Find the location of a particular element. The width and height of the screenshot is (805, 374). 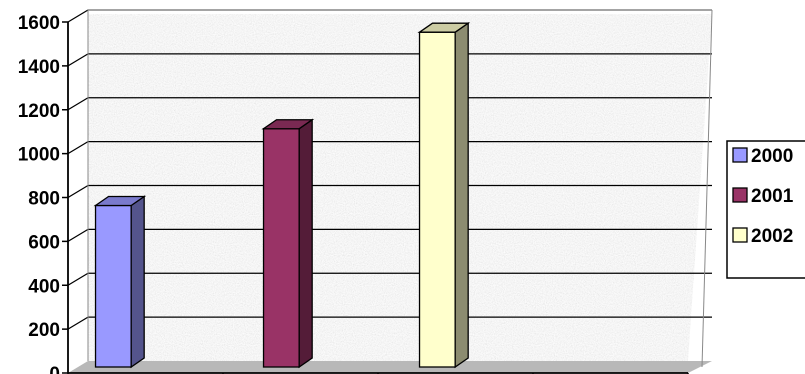

y-tick-label: 1000 is located at coordinates (39, 155).